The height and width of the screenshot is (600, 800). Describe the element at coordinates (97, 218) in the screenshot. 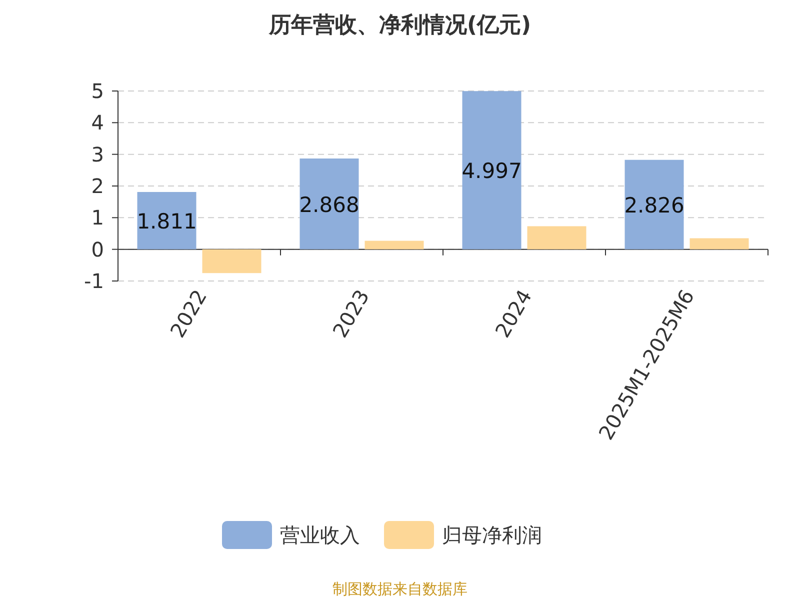

I see `y-tick-label: 1` at that location.